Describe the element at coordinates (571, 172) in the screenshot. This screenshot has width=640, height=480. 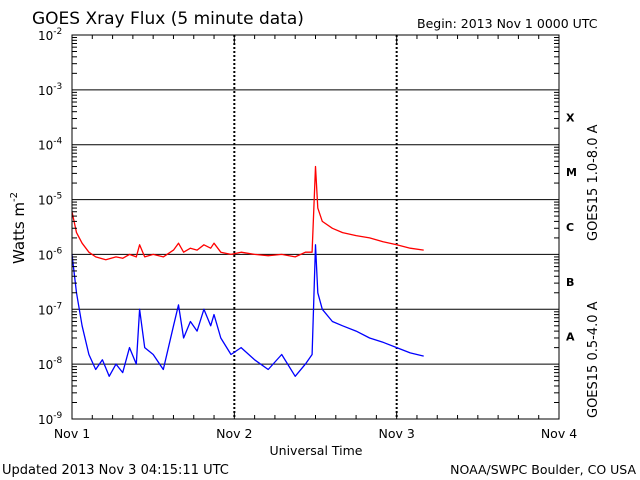
I see `flare-class-m: M` at that location.